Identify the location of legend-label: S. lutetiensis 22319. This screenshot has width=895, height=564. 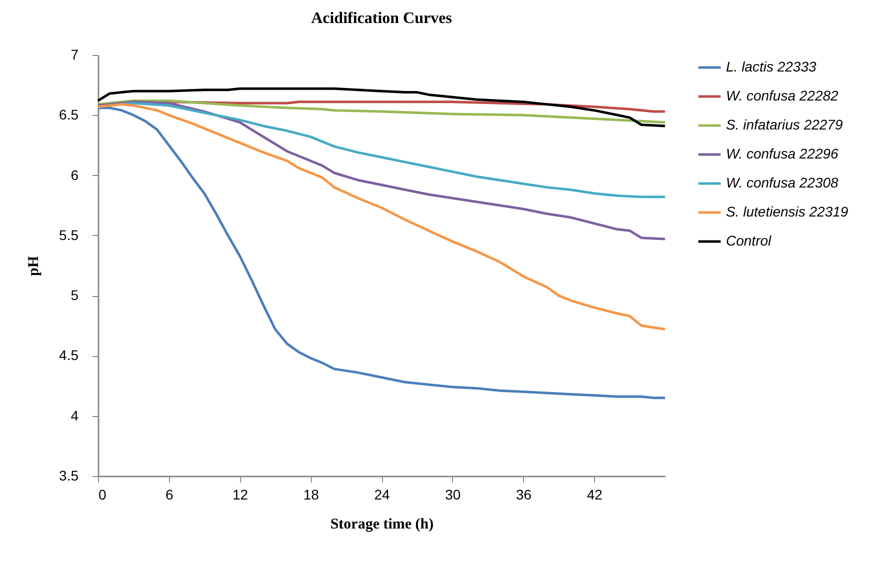
(787, 212).